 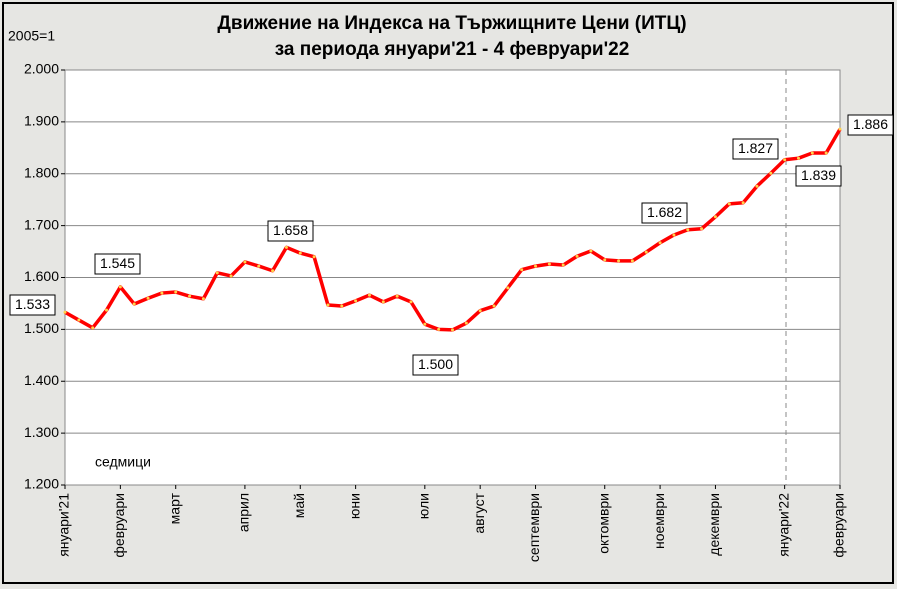 I want to click on x-tick-label: април, so click(x=244, y=512).